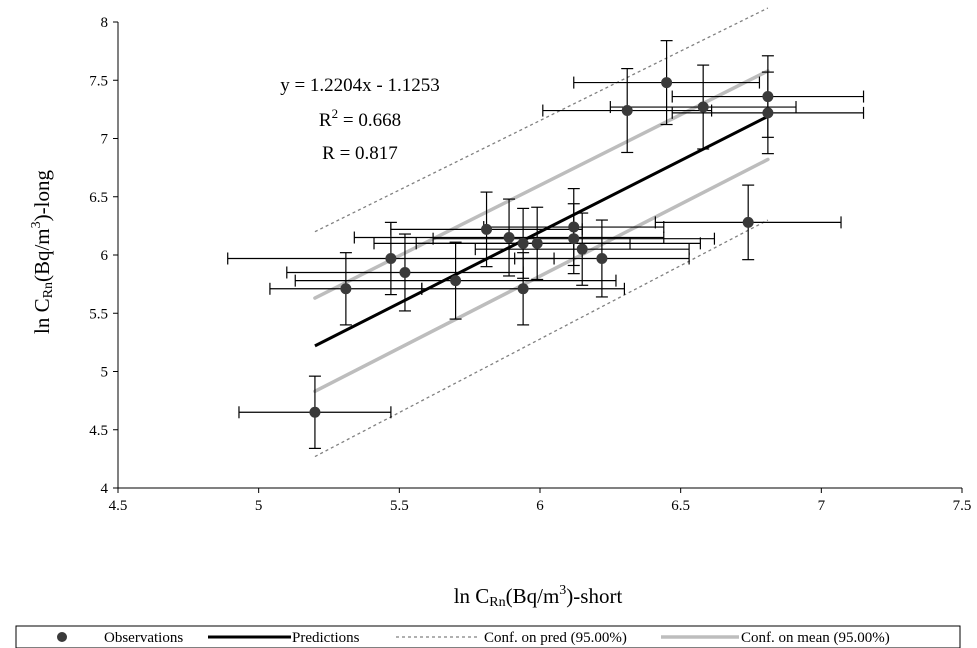 The height and width of the screenshot is (648, 977). Describe the element at coordinates (98, 81) in the screenshot. I see `y-tick-label: 7.5` at that location.